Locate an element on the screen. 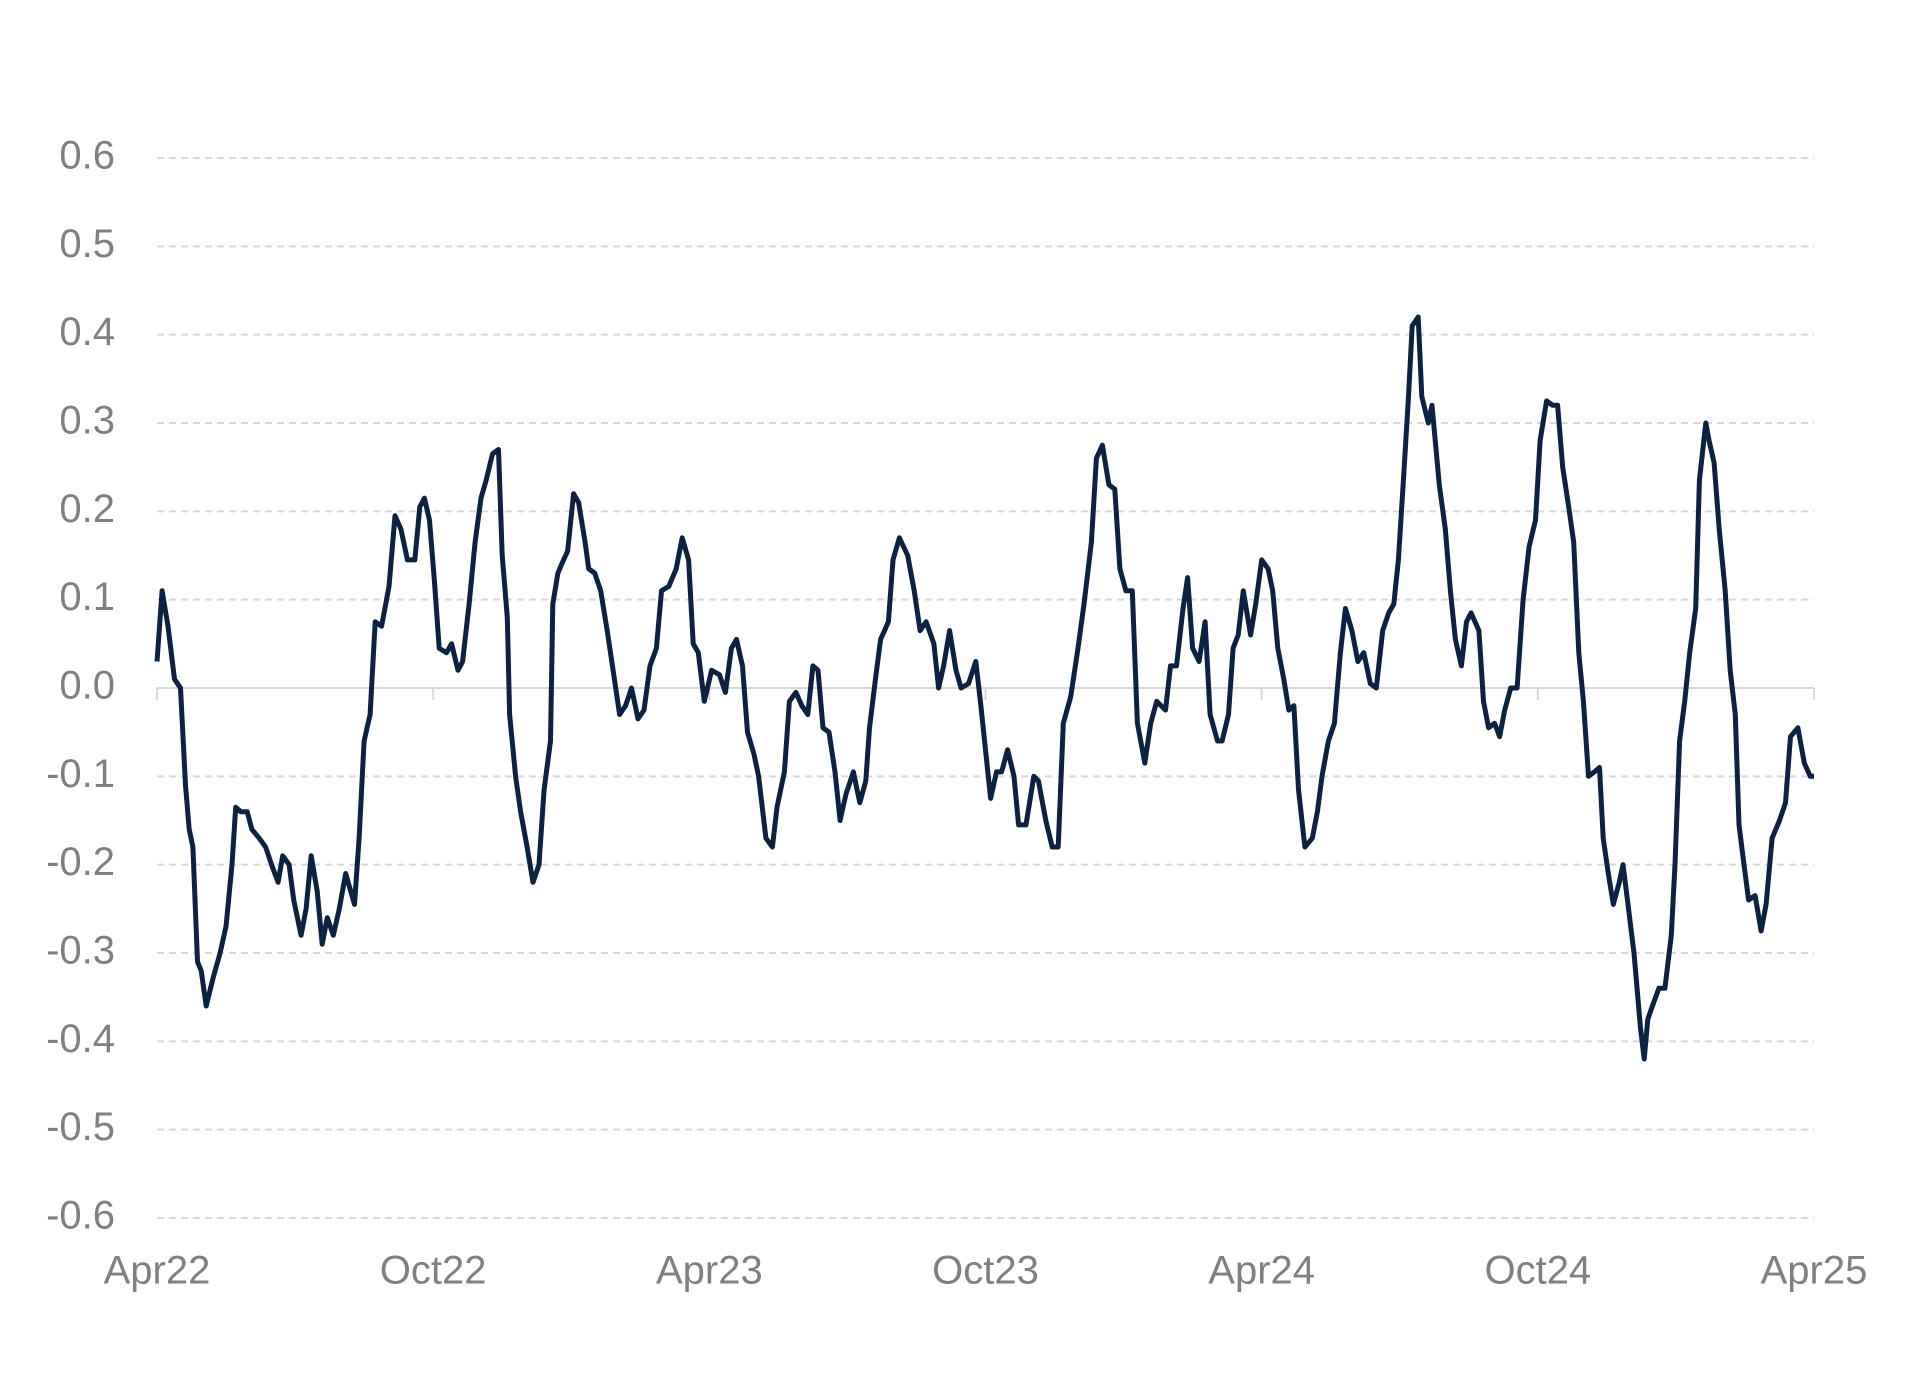 This screenshot has height=1377, width=1911. x-tick-label: Oct24 is located at coordinates (1537, 1271).